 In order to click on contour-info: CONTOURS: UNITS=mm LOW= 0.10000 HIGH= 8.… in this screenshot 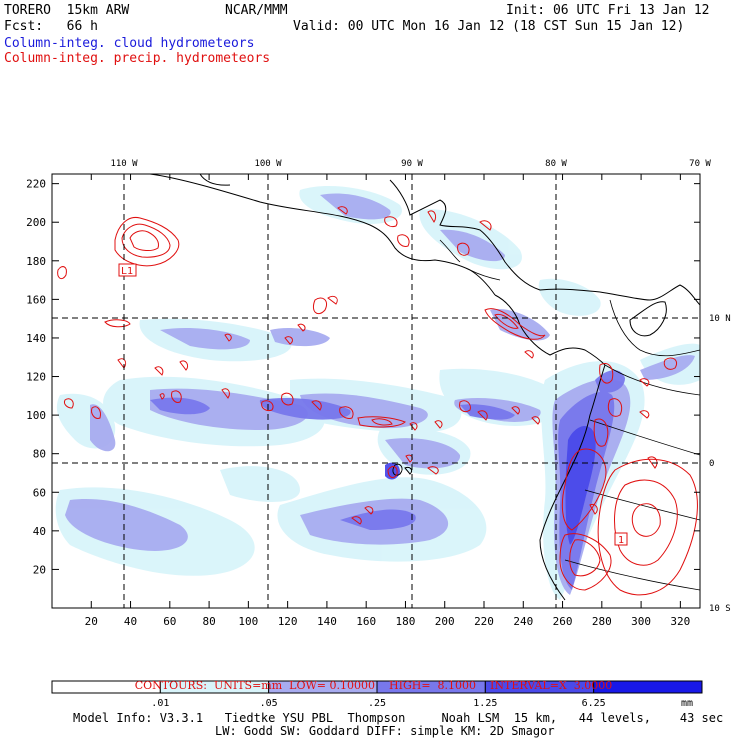, I will do `click(370, 679)`.